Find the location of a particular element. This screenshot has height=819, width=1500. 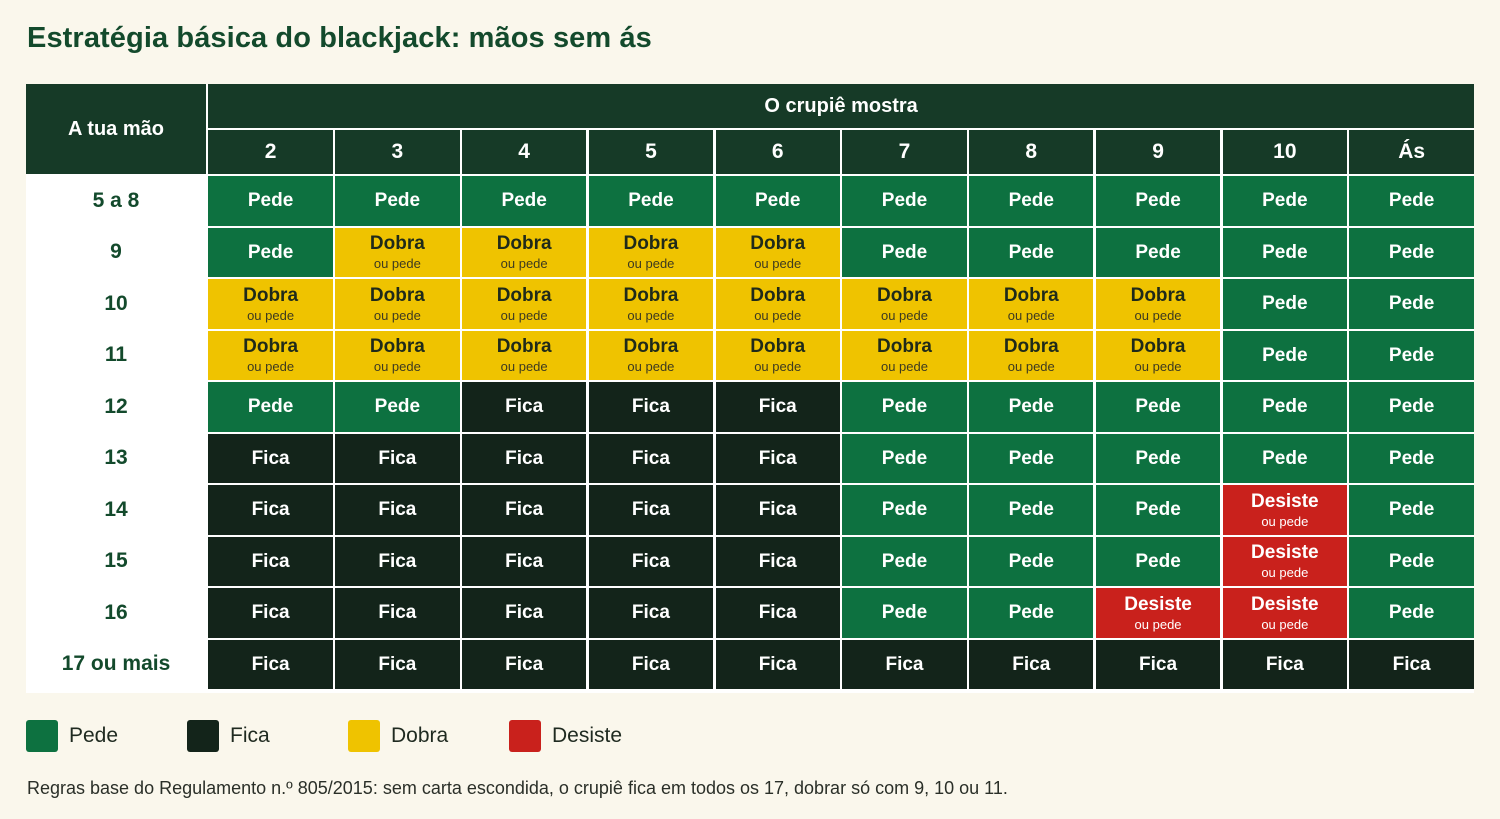

player-hand-label: 10 is located at coordinates (116, 304).